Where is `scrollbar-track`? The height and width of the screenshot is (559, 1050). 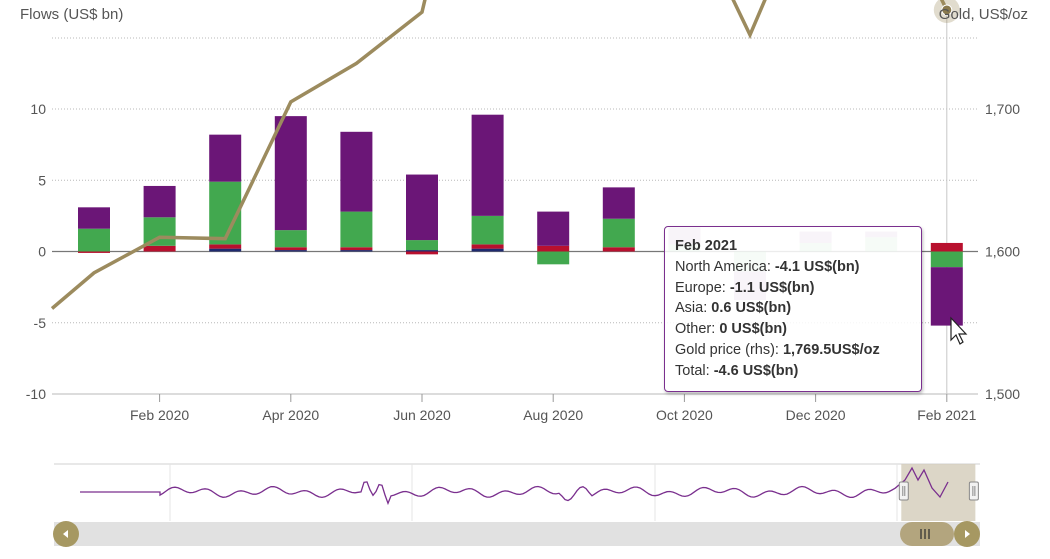 scrollbar-track is located at coordinates (517, 534).